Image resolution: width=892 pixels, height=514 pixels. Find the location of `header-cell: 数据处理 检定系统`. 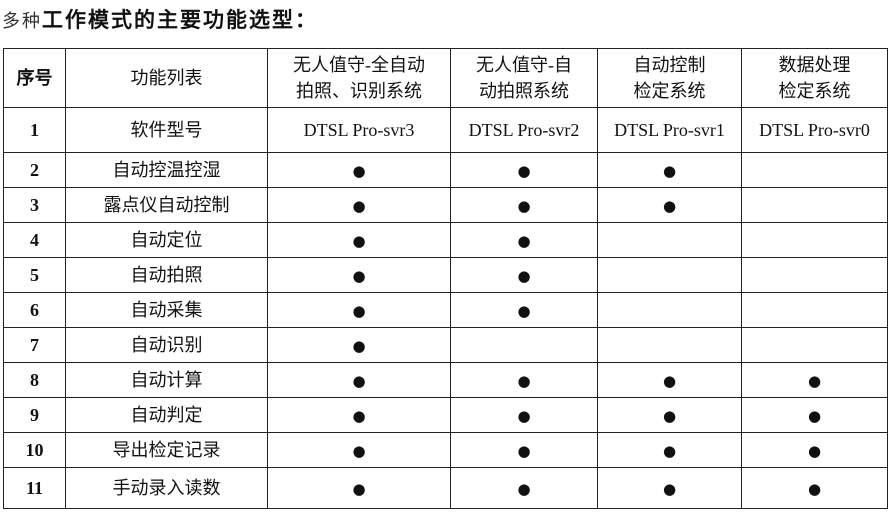

header-cell: 数据处理 检定系统 is located at coordinates (814, 78).